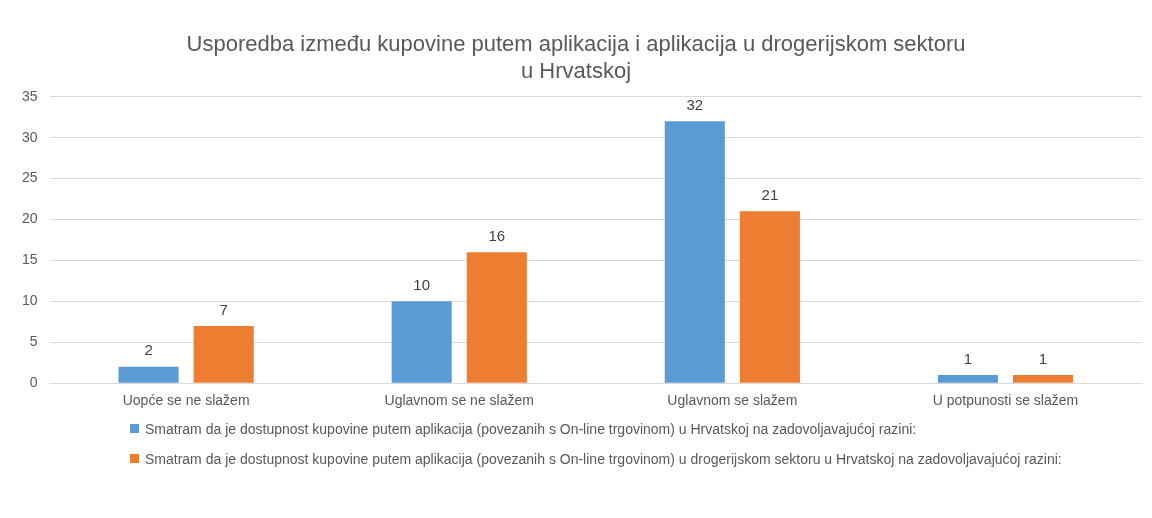 This screenshot has width=1152, height=518. Describe the element at coordinates (531, 429) in the screenshot. I see `legend-label: Smatram da je dostupnost kupovine putem aplikacija (povezanih s On-line trgovinom) u Hrvatskoj na zadovoljavajućoj razini:` at that location.